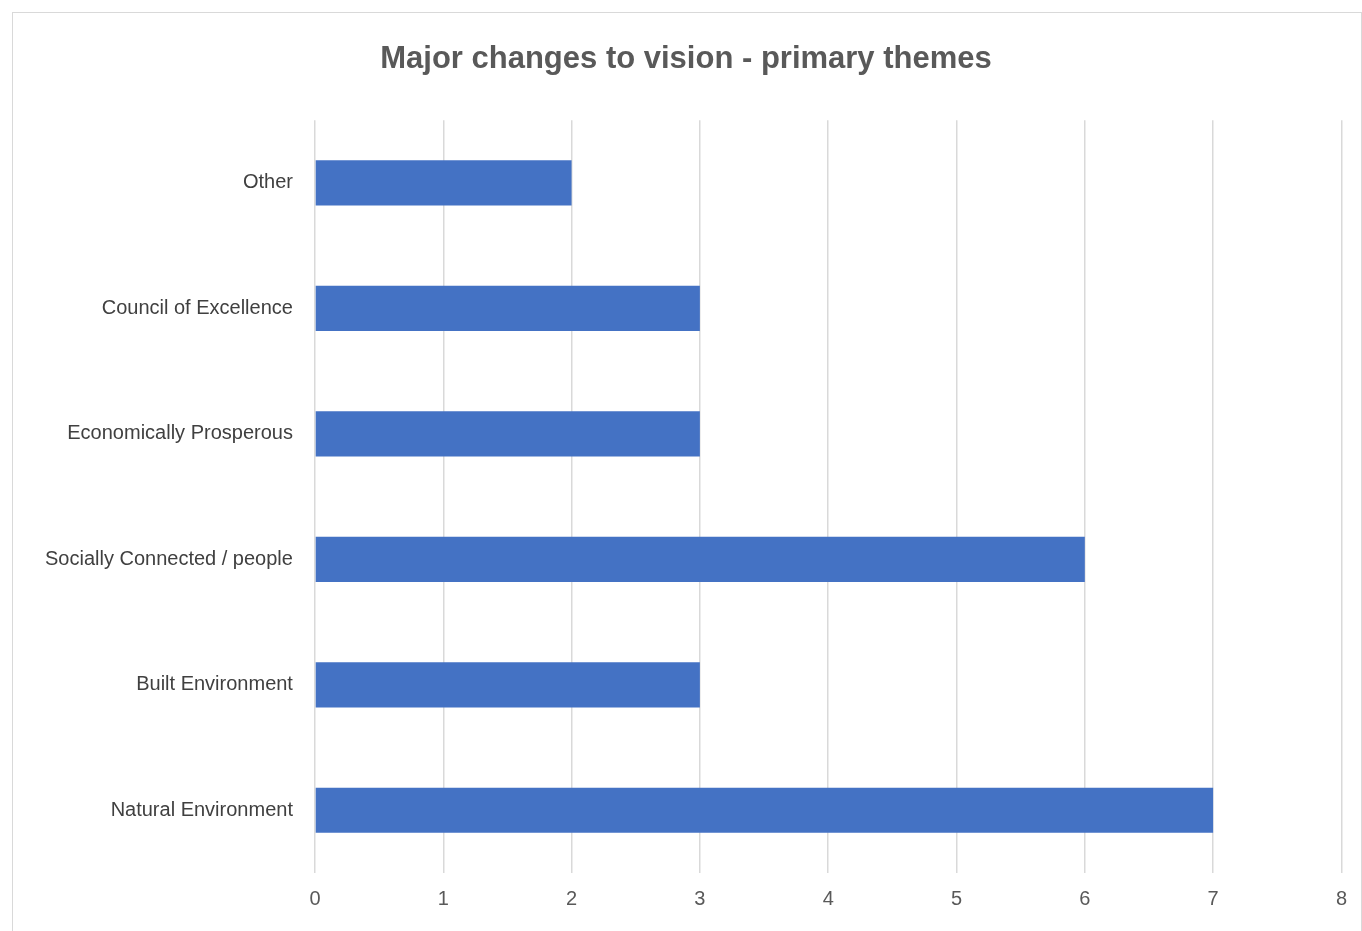 The width and height of the screenshot is (1362, 931). Describe the element at coordinates (686, 58) in the screenshot. I see `chart-title: Major changes to vision - primary themes` at that location.